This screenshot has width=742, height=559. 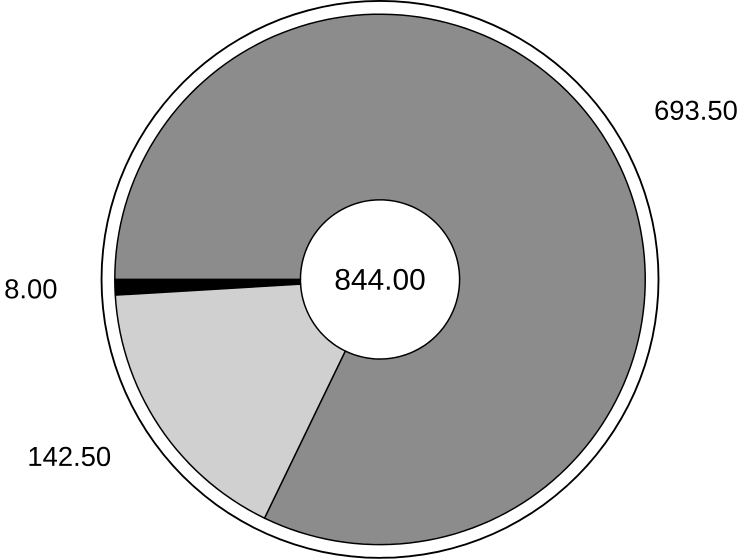 What do you see at coordinates (380, 279) in the screenshot?
I see `text: 844.00` at bounding box center [380, 279].